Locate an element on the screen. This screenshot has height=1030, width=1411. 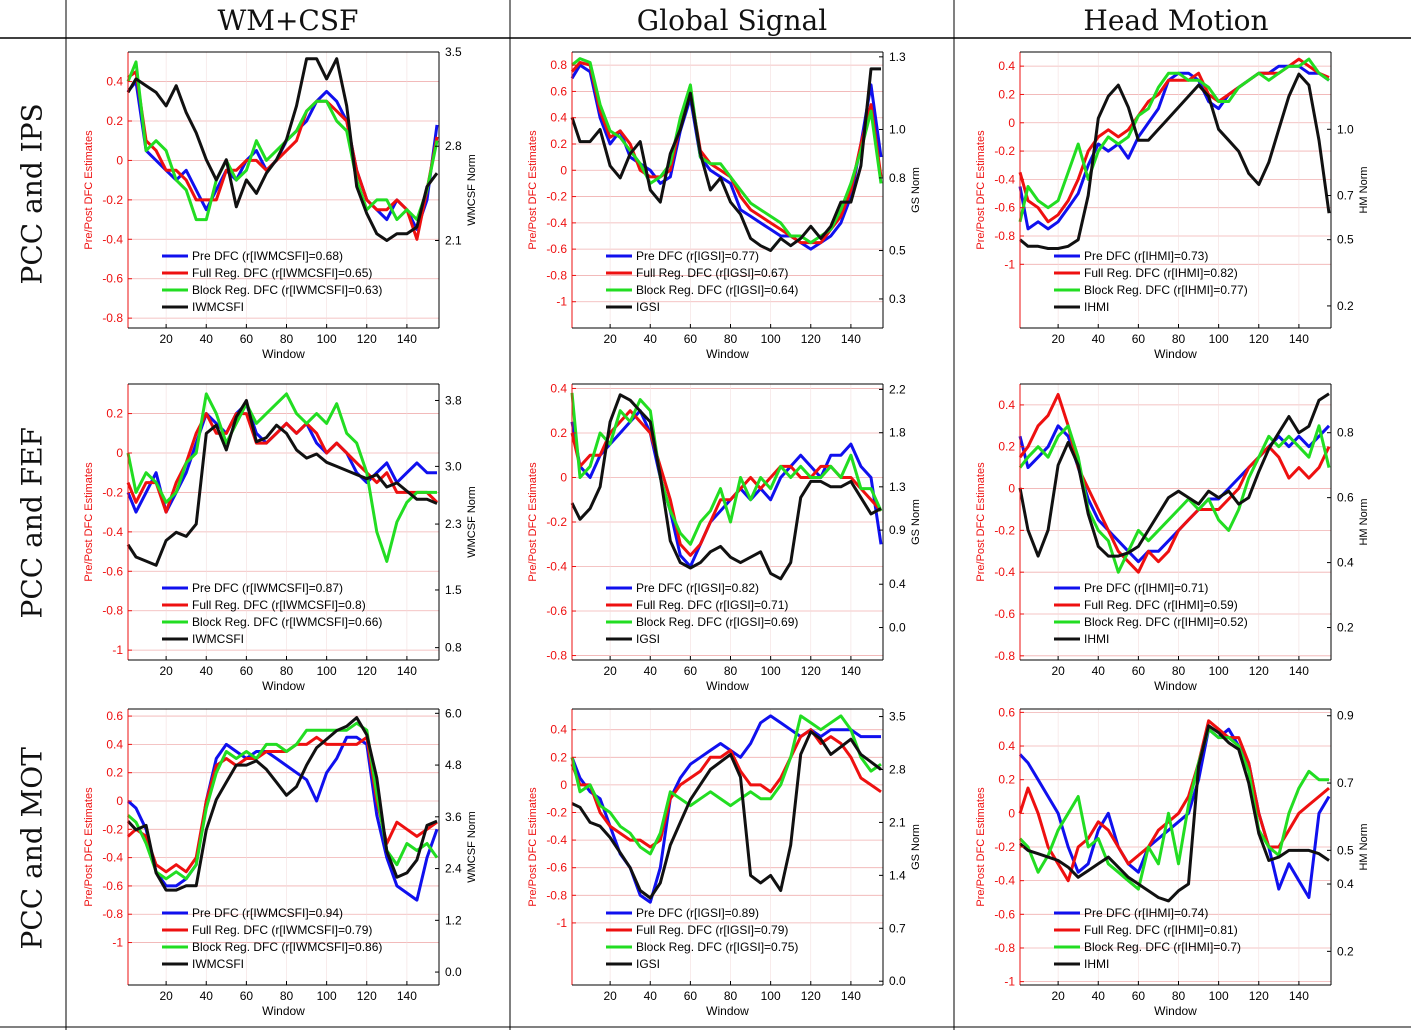
series-line-iwmcsfi is located at coordinates (282, 483).